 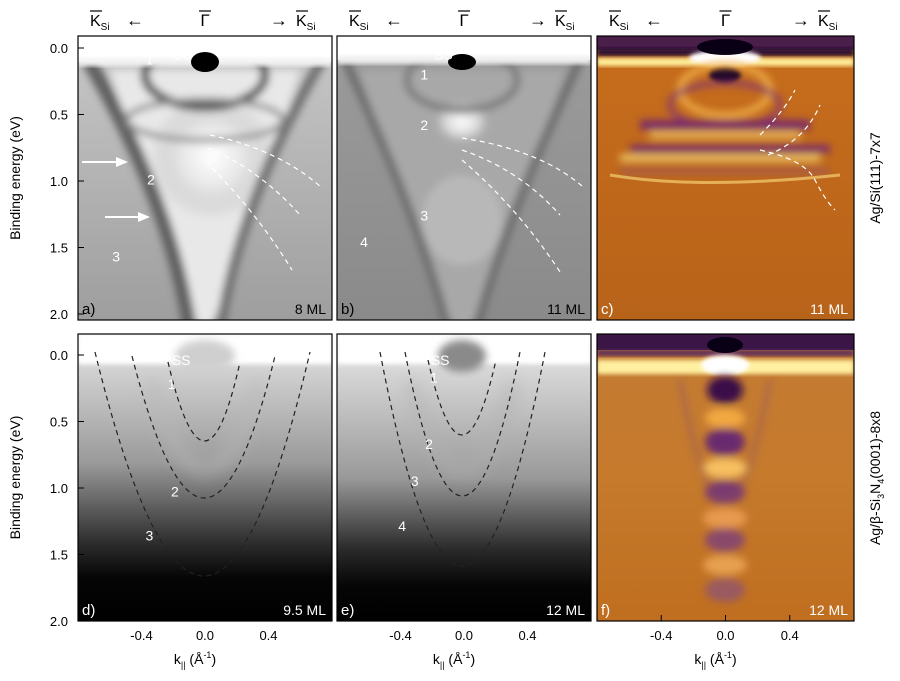 I want to click on thickness-label: 9.5 ML, so click(x=304, y=610).